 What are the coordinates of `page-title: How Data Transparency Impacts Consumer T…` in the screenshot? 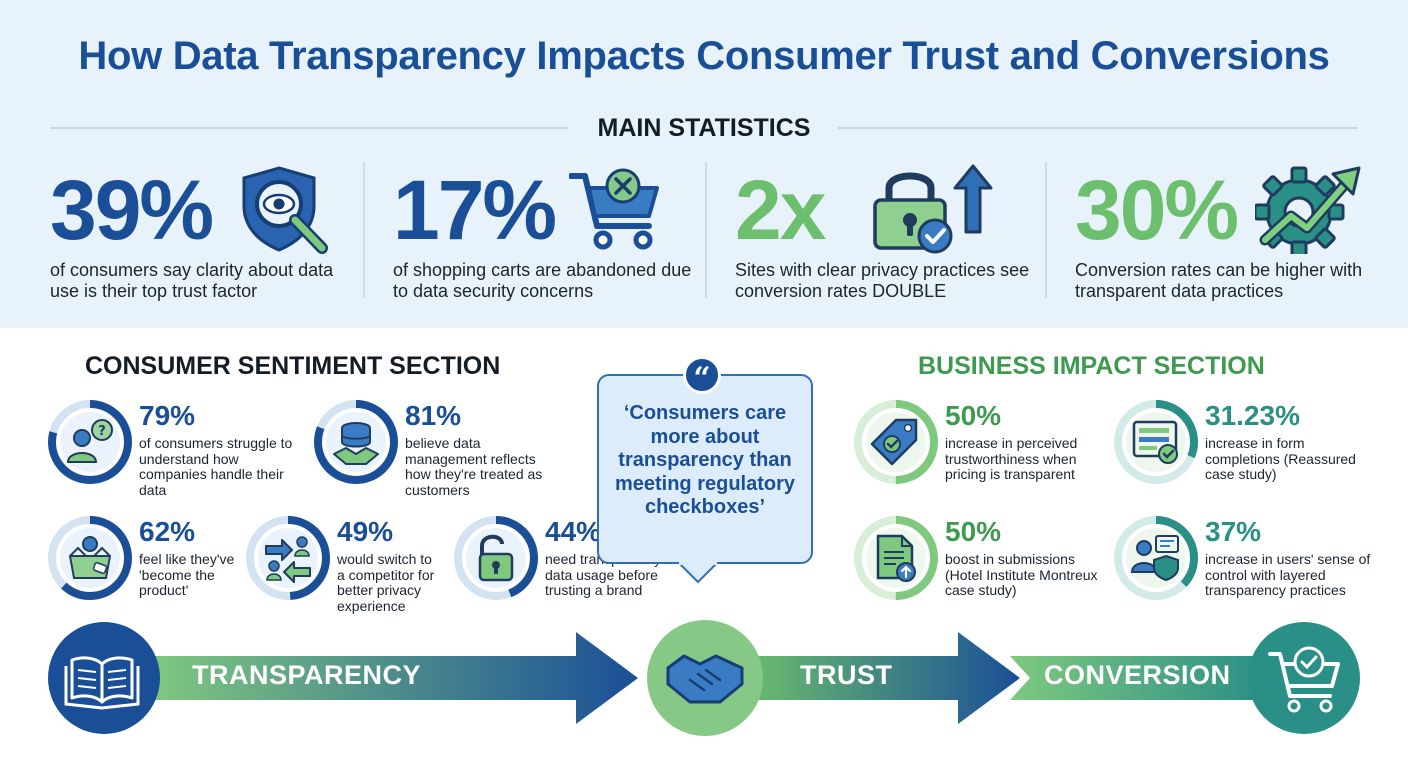 It's located at (704, 56).